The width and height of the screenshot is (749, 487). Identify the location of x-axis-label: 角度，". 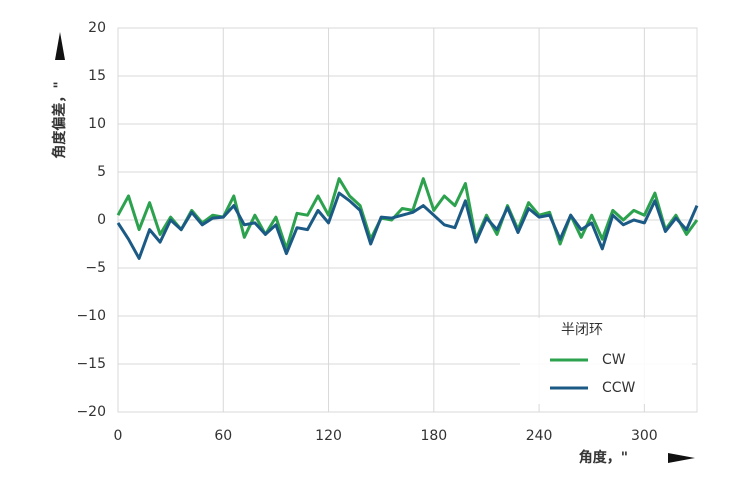
(603, 457).